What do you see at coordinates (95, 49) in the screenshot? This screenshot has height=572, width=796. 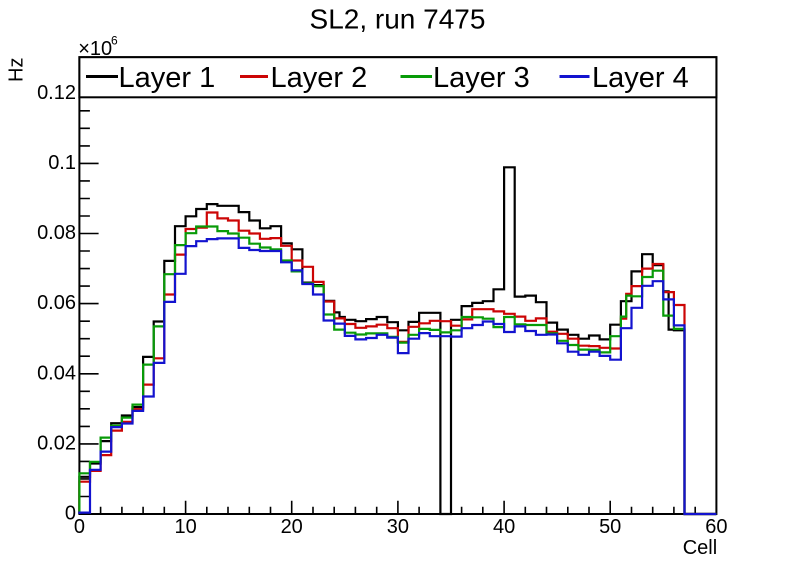 I see `svg-text: ×10` at bounding box center [95, 49].